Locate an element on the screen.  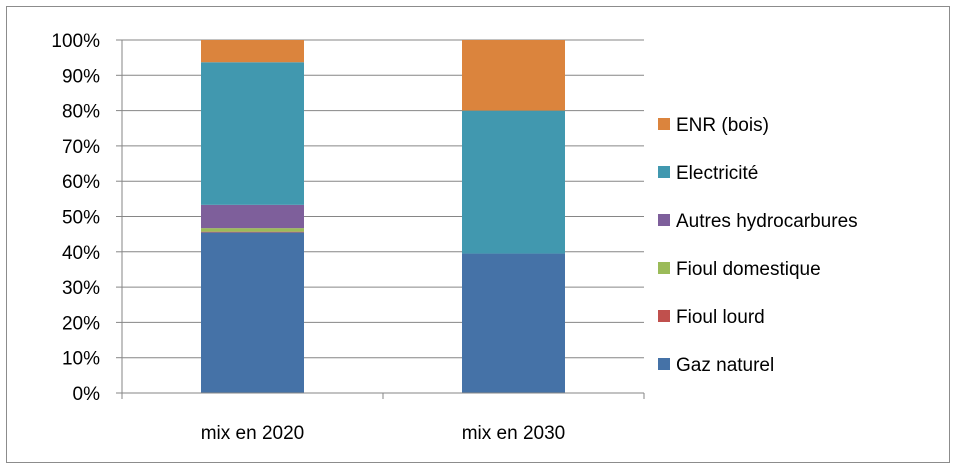
legend-label: Electricité is located at coordinates (717, 173).